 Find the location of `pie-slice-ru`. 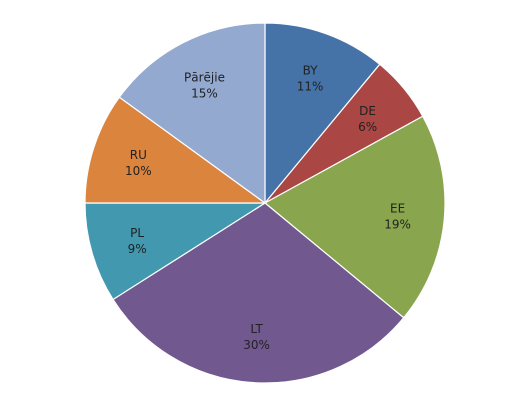

pie-slice-ru is located at coordinates (175, 150).